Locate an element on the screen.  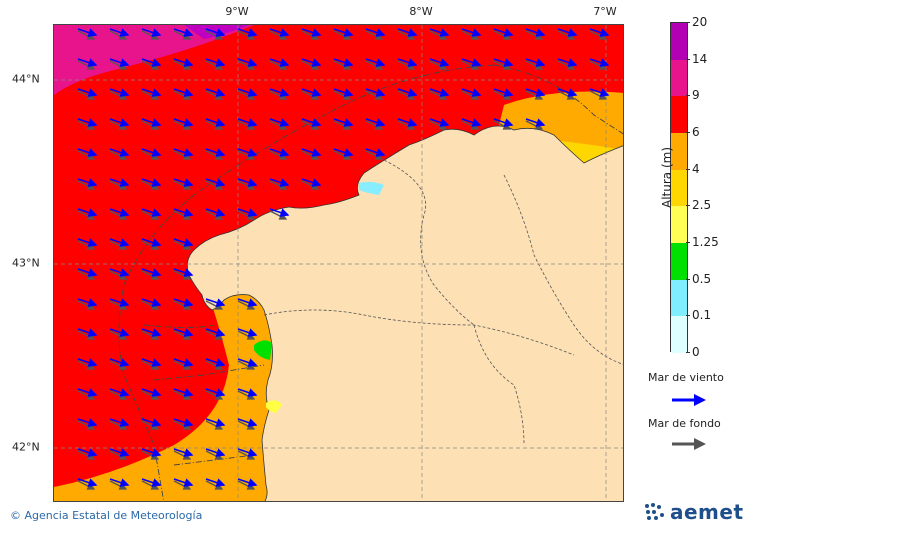
lat-label-43n: 43°N is located at coordinates (26, 263).